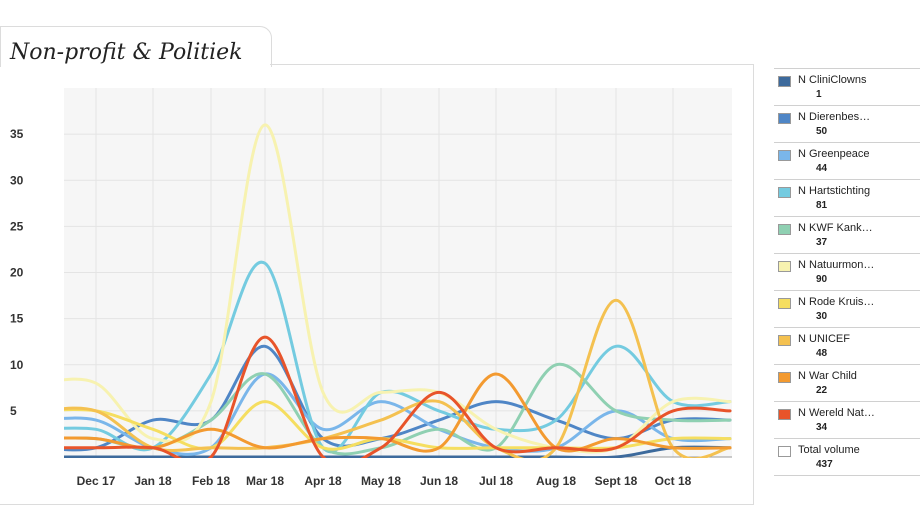 The height and width of the screenshot is (518, 920). Describe the element at coordinates (822, 316) in the screenshot. I see `legend-value: 30` at that location.